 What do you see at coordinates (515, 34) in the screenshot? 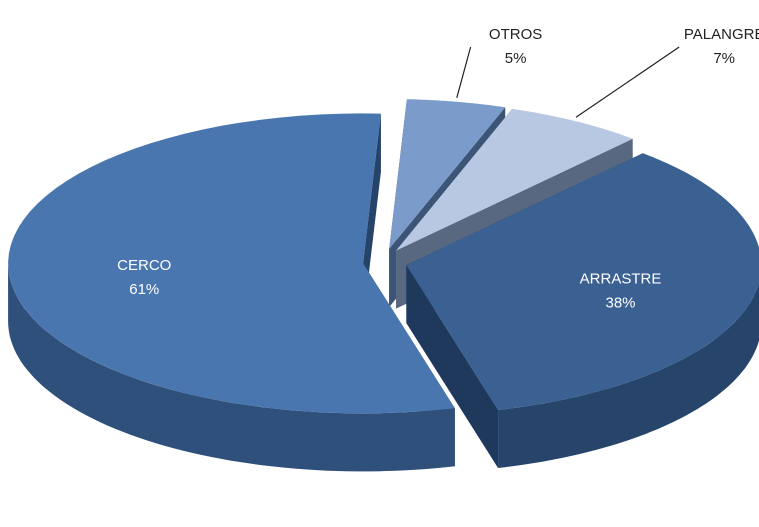
I see `slice-label-name: OTROS` at bounding box center [515, 34].